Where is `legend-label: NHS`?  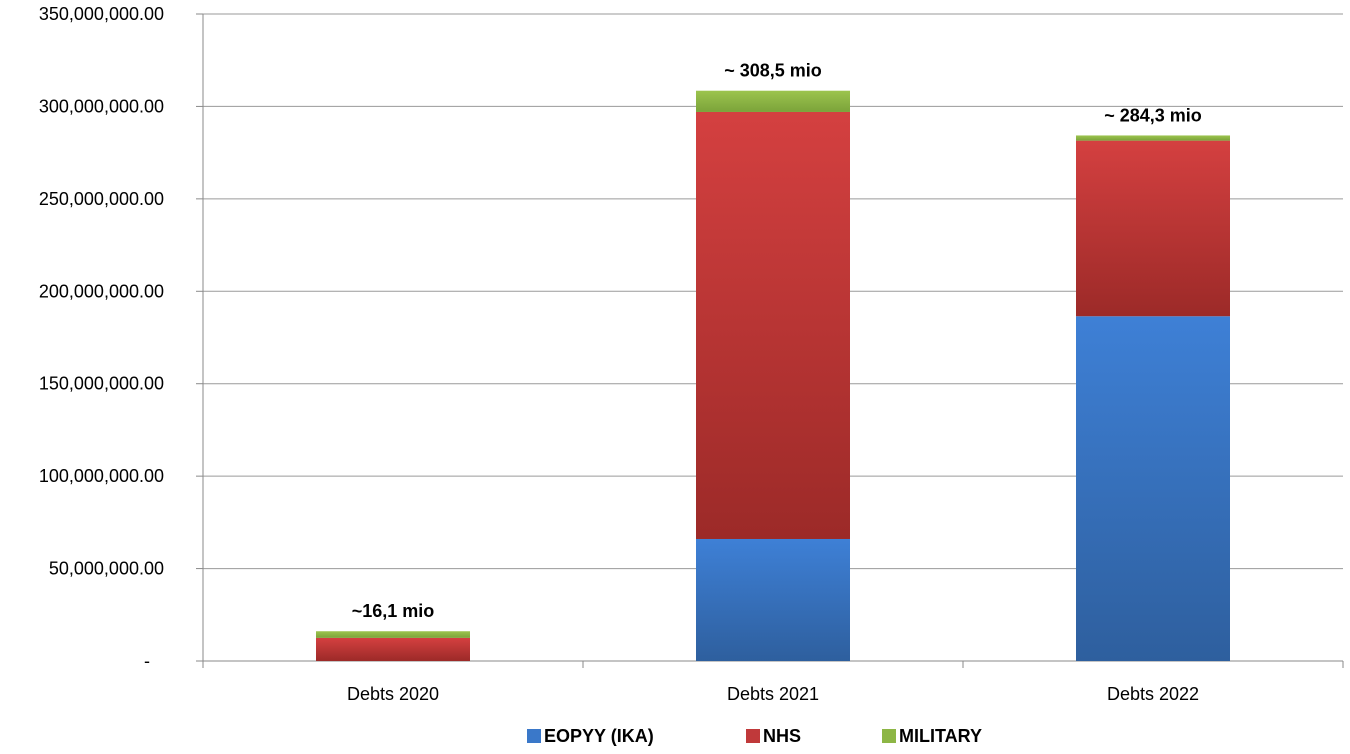
legend-label: NHS is located at coordinates (782, 736).